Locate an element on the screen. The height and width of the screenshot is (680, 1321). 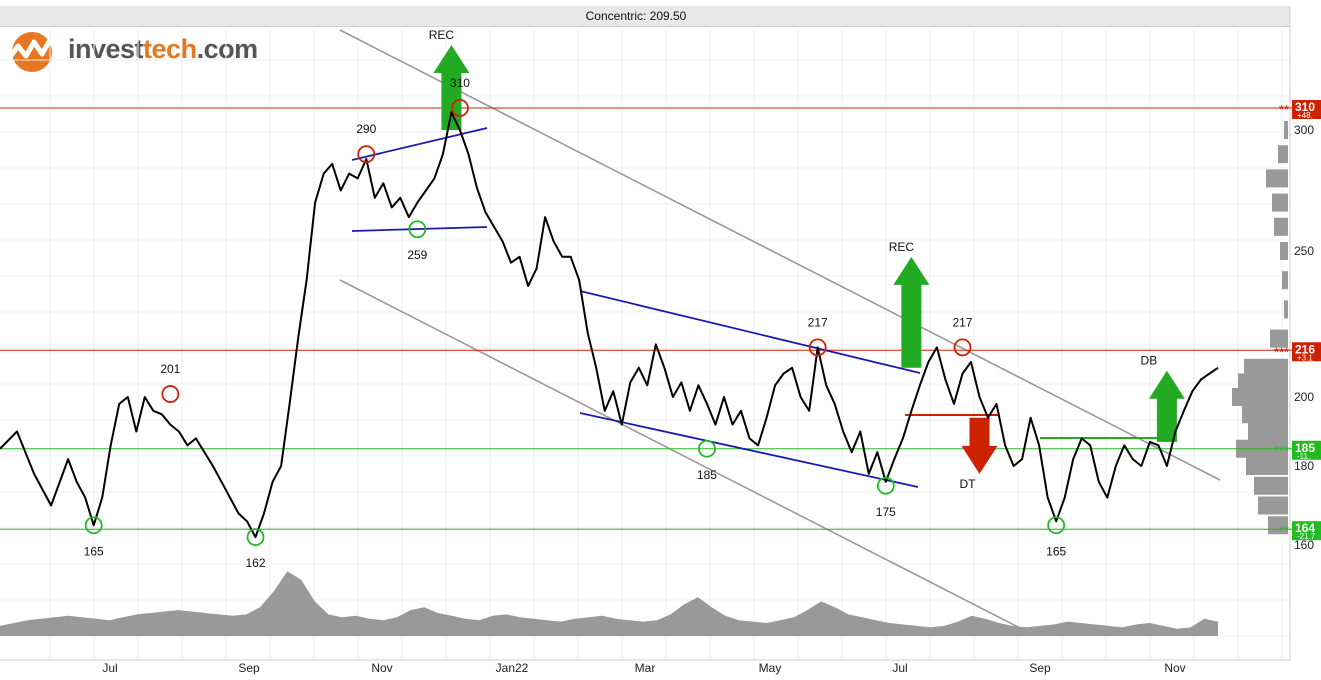
y-tick-180: 180 is located at coordinates (1304, 466).